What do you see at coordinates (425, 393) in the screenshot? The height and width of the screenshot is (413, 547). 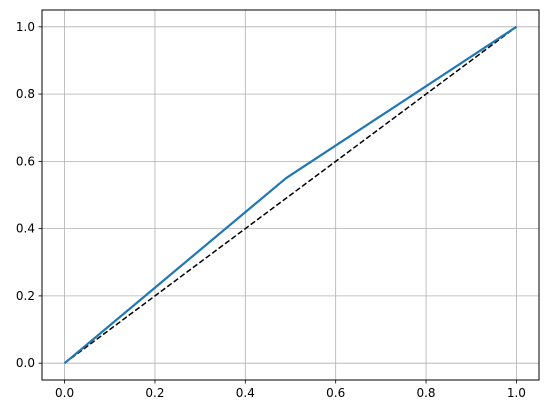 I see `x-tick-label: 0.8` at bounding box center [425, 393].